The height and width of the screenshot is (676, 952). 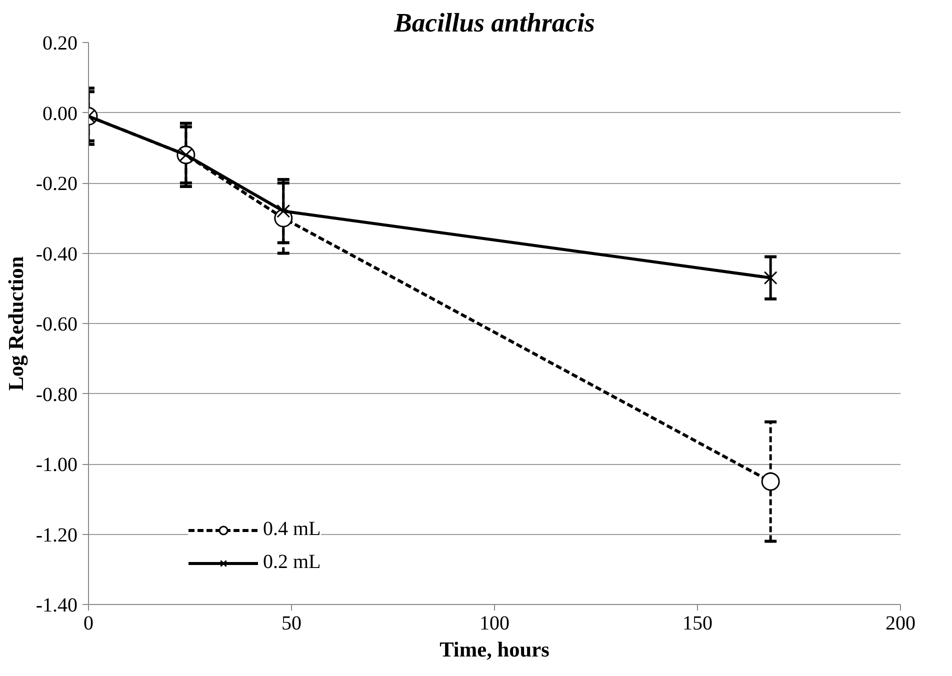 What do you see at coordinates (57, 465) in the screenshot?
I see `y-tick-label: -1.00` at bounding box center [57, 465].